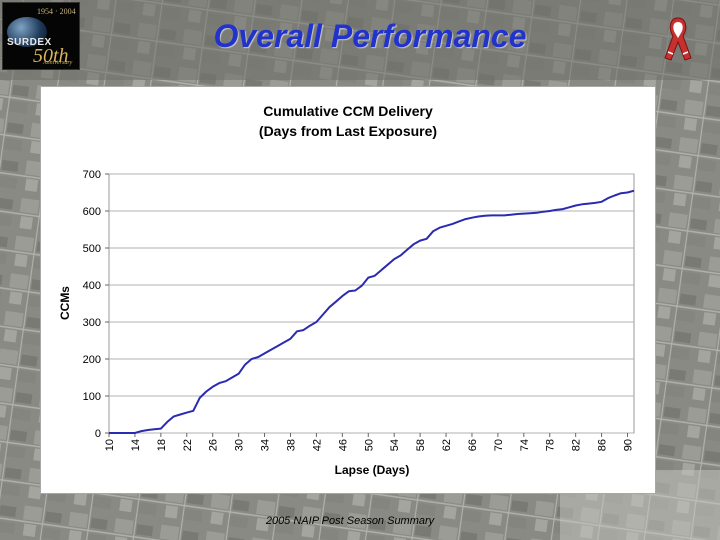 Image resolution: width=720 pixels, height=540 pixels. Describe the element at coordinates (162, 445) in the screenshot. I see `x-tick-label: 18` at that location.